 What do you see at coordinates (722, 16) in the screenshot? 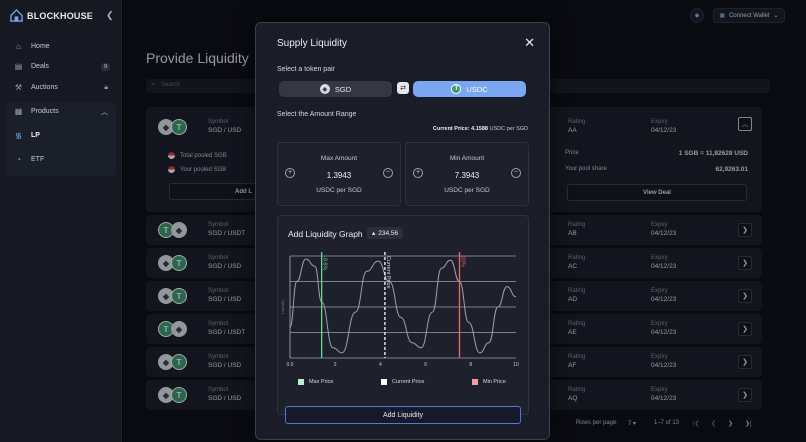
I see `wallet-icon: ▣` at bounding box center [722, 16].